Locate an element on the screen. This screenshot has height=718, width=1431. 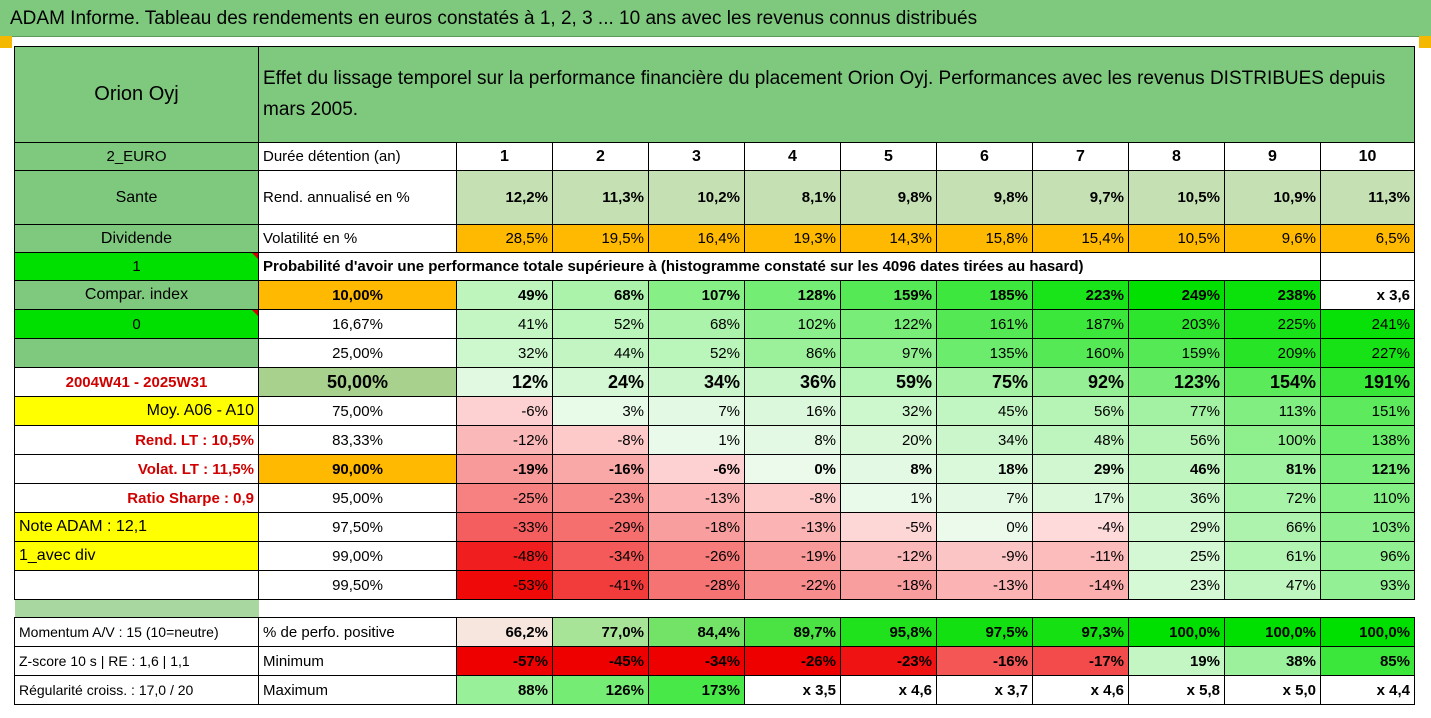
performance-cell: 25% is located at coordinates (1176, 556).